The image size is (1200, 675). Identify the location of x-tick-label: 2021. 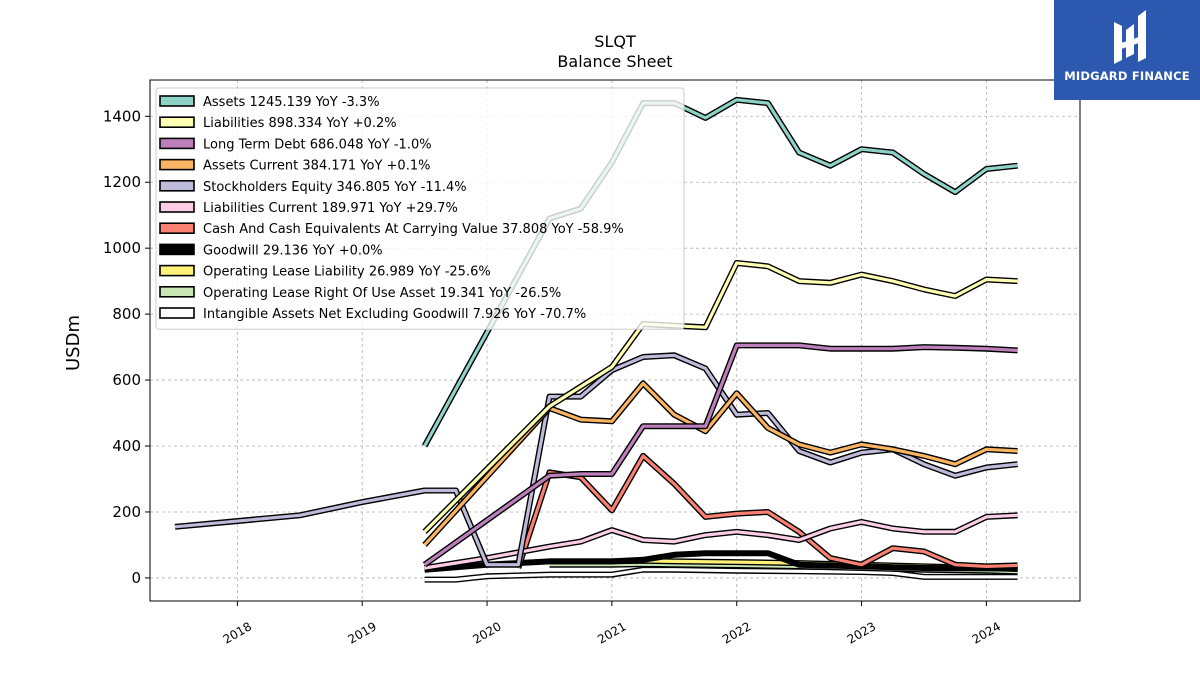
(611, 632).